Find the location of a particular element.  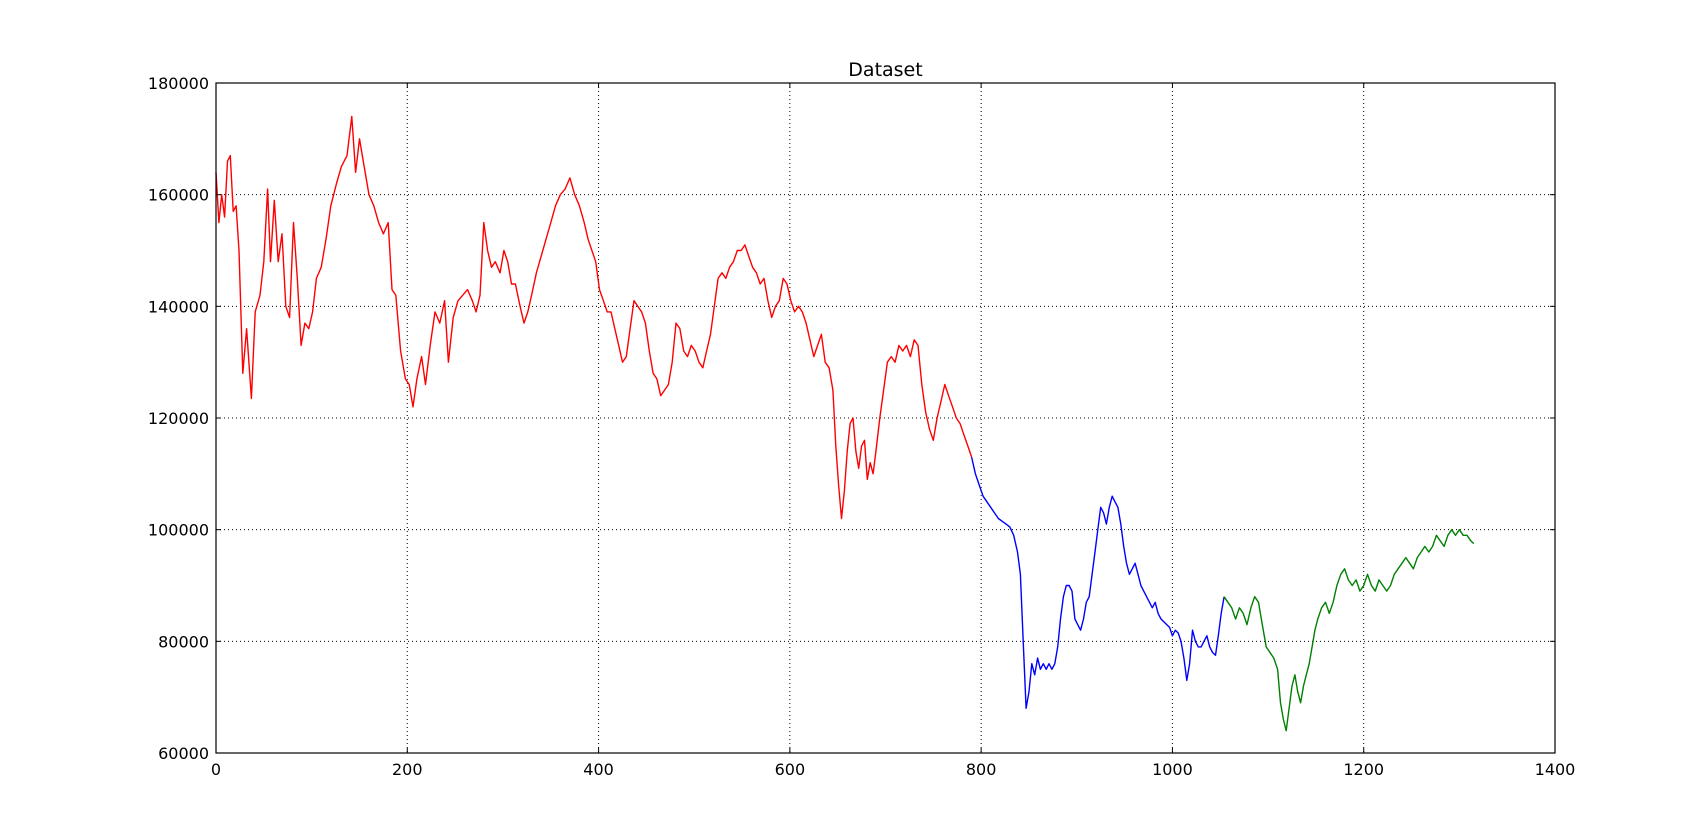

x-tick-label: 1000 is located at coordinates (1172, 769).